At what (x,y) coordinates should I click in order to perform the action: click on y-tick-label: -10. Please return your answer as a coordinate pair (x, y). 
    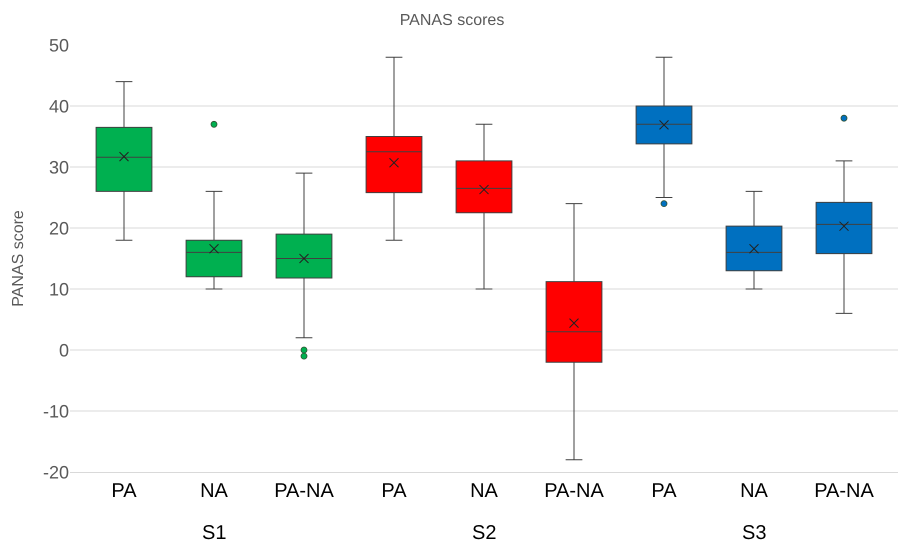
    Looking at the image, I should click on (55, 411).